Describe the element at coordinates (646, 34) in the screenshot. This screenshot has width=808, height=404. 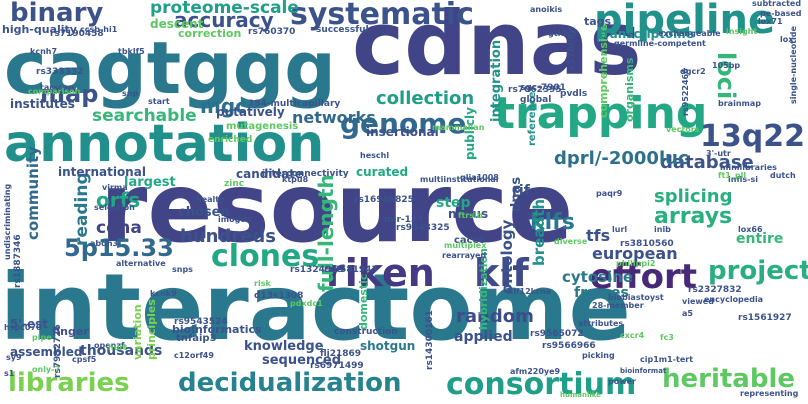
I see `word-transcriptome: transcriptome` at that location.